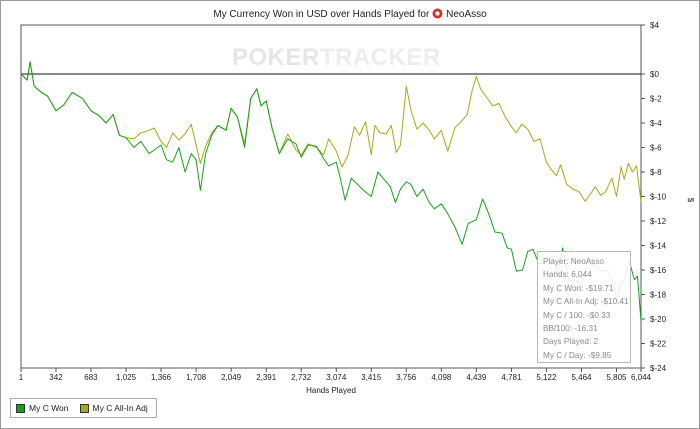 This screenshot has height=429, width=700. What do you see at coordinates (656, 123) in the screenshot?
I see `y-tick-label: $-4` at bounding box center [656, 123].